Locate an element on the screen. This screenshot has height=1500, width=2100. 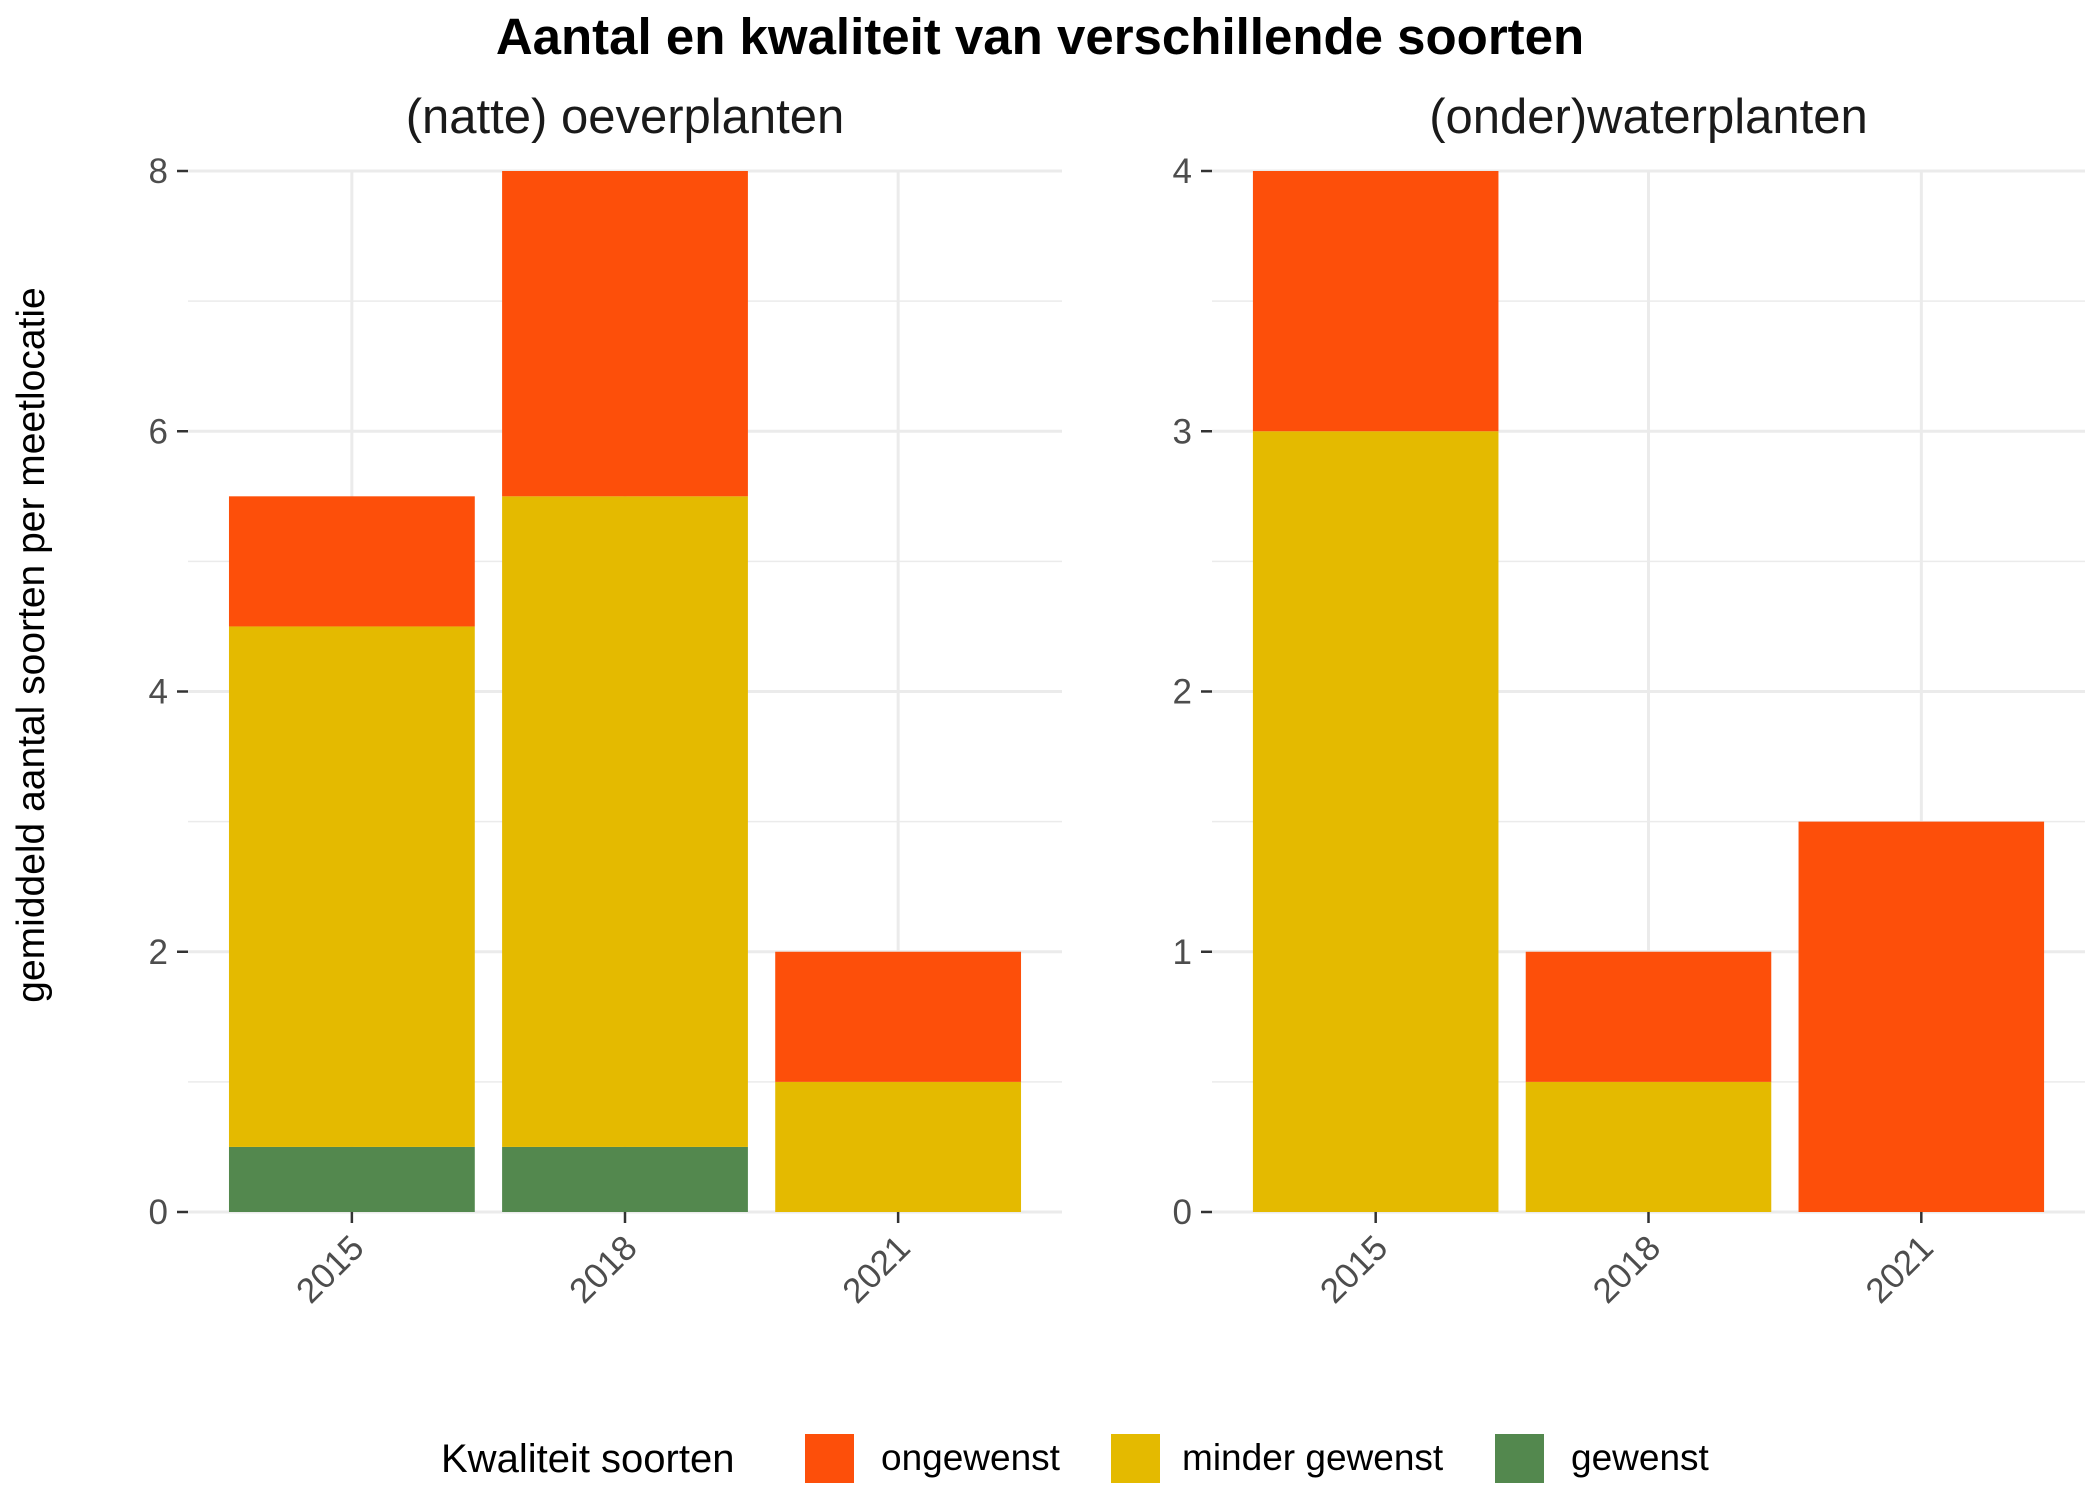
legend-swatch-ongewenst is located at coordinates (829, 1458).